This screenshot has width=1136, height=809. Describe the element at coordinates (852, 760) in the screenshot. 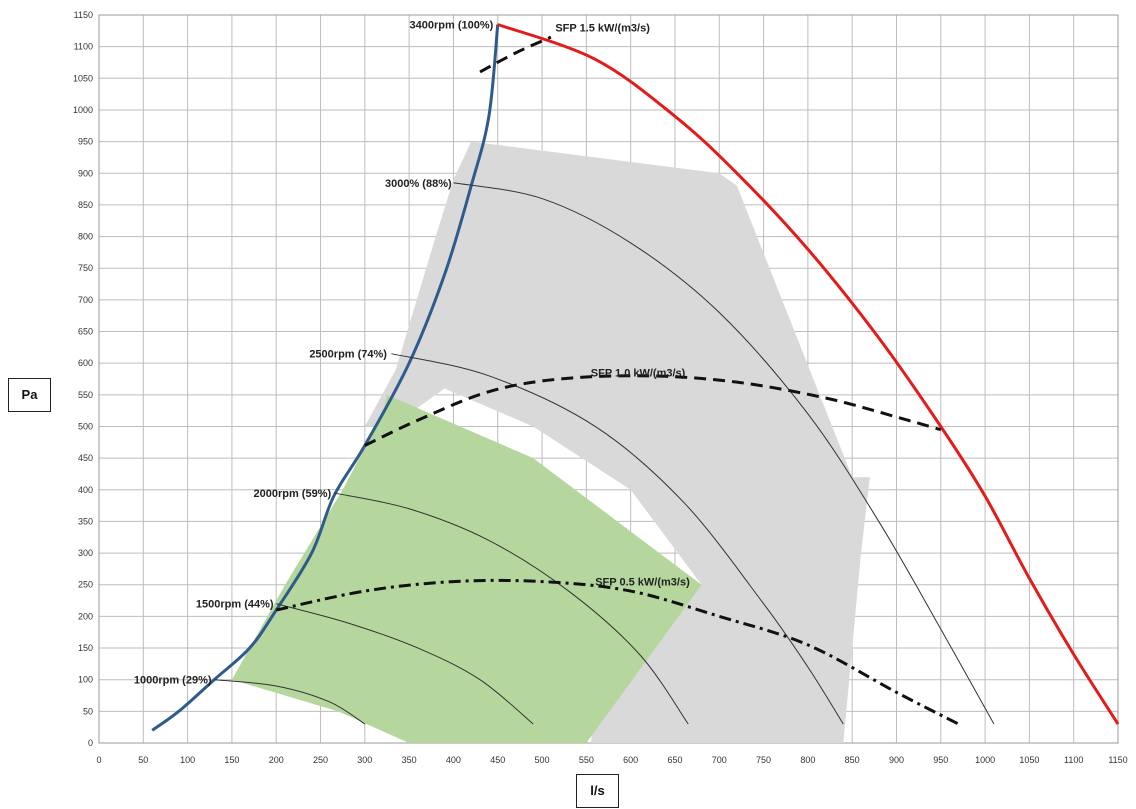

I see `x-tick-label: 850` at that location.